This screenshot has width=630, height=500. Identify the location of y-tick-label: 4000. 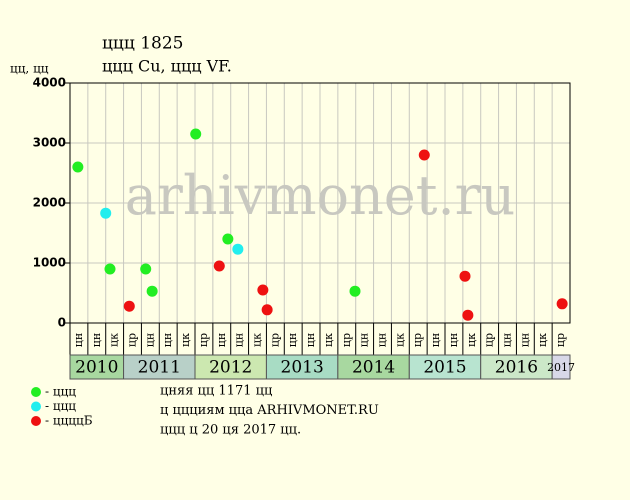
(49, 83).